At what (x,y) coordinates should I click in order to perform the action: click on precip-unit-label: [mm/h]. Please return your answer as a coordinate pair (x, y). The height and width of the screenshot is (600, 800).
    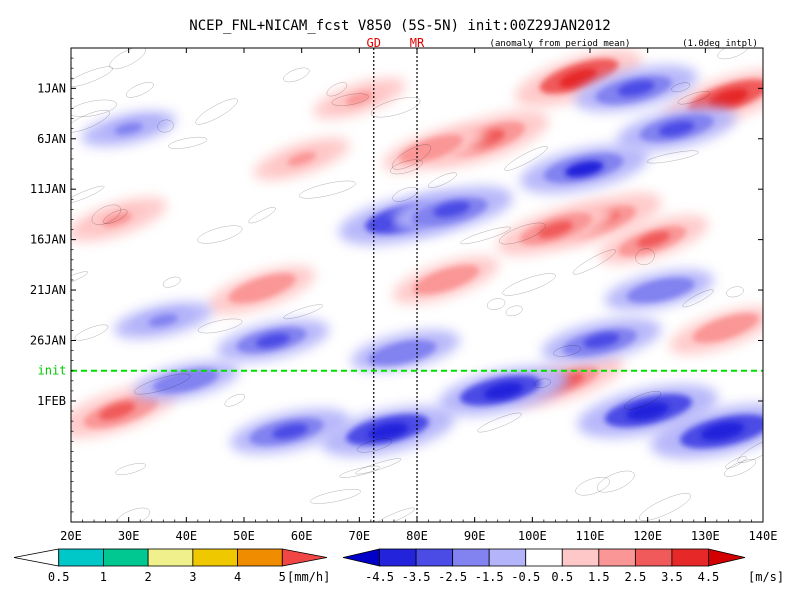
    Looking at the image, I should click on (308, 577).